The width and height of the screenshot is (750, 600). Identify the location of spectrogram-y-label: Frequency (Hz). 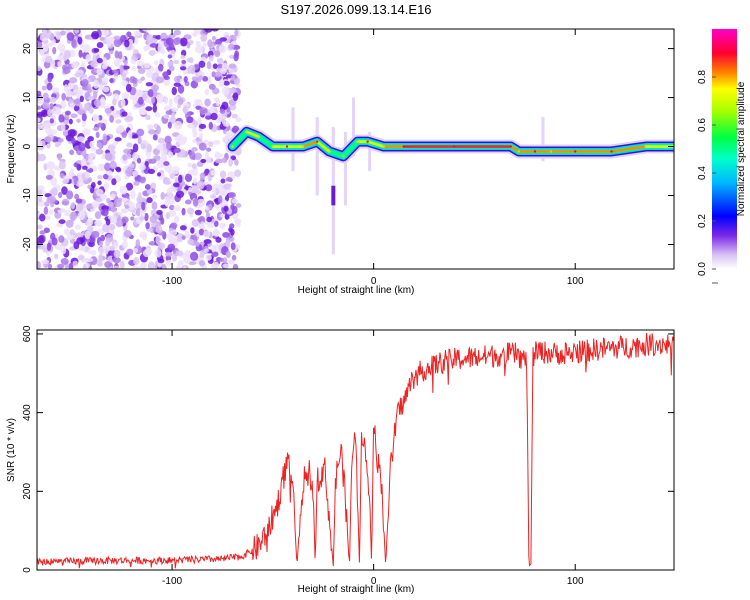
(11, 149).